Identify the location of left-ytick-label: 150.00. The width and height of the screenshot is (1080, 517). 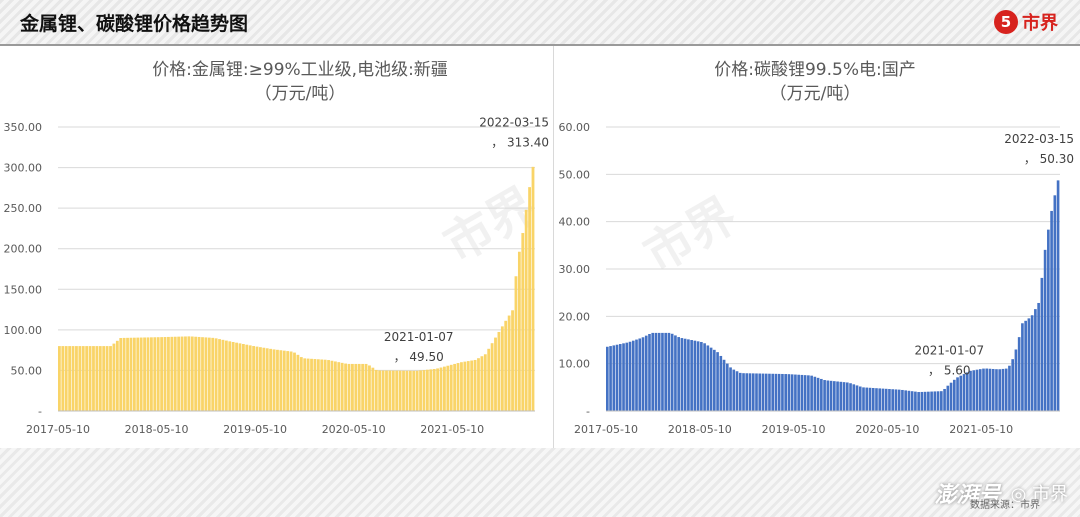
(23, 289).